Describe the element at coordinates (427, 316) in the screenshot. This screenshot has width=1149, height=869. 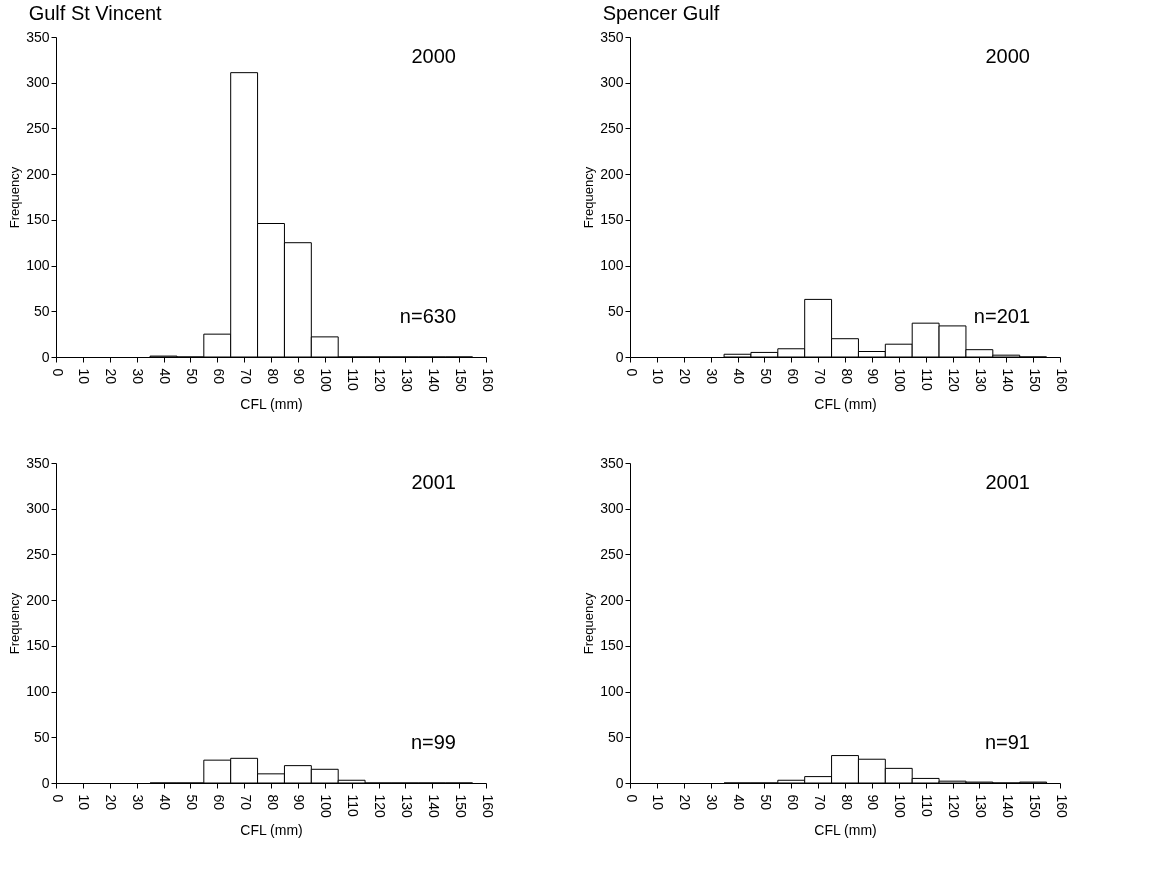
I see `annotation: n=630` at that location.